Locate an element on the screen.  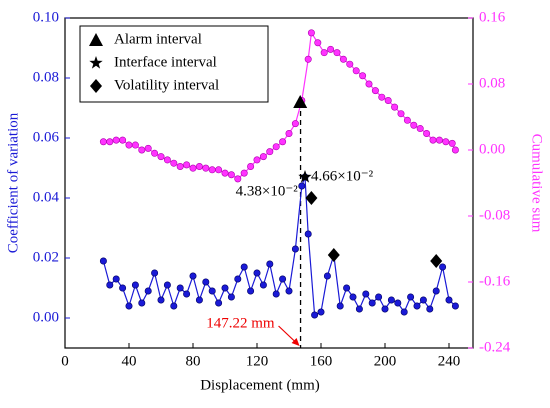
y-tick-label: 0.06 is located at coordinates (46, 137).